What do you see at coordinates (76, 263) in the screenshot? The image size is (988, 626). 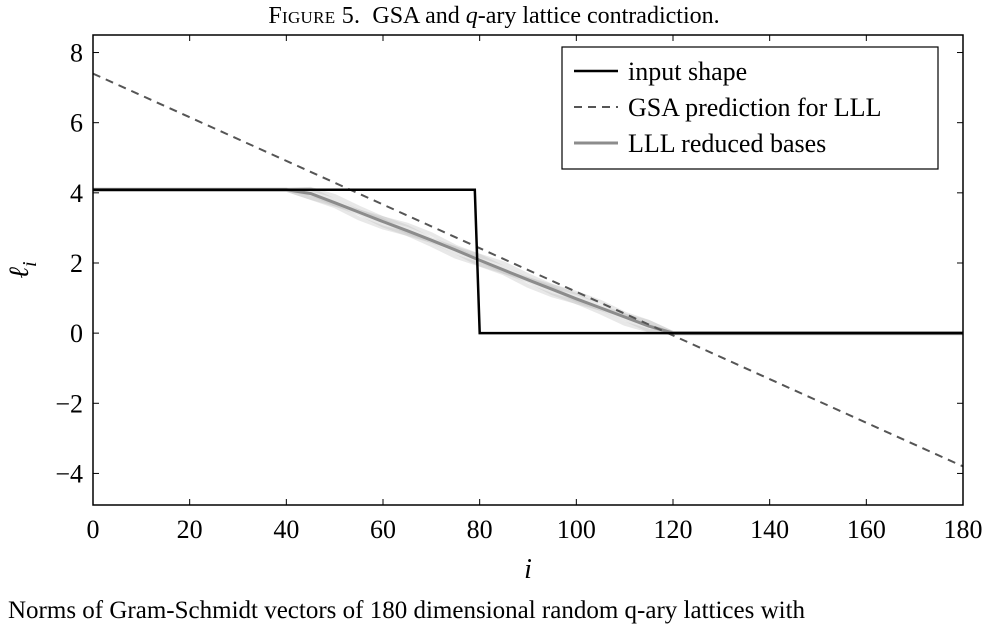 I see `y-tick-label: 2` at bounding box center [76, 263].